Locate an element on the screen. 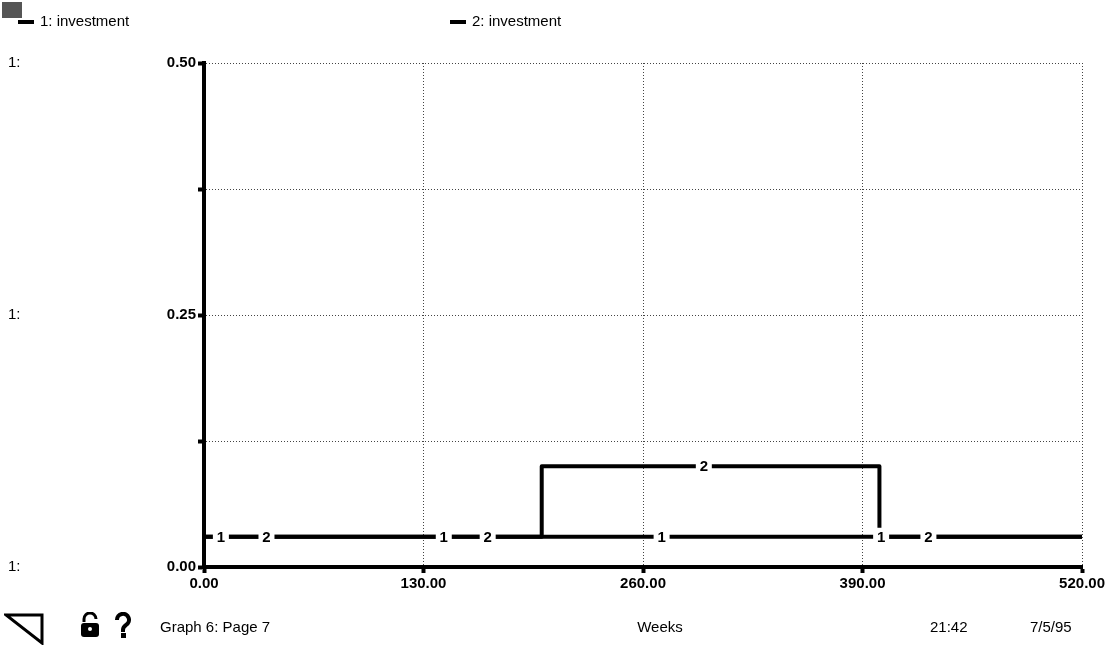 The width and height of the screenshot is (1107, 648). text: 7/5/95 is located at coordinates (1051, 627).